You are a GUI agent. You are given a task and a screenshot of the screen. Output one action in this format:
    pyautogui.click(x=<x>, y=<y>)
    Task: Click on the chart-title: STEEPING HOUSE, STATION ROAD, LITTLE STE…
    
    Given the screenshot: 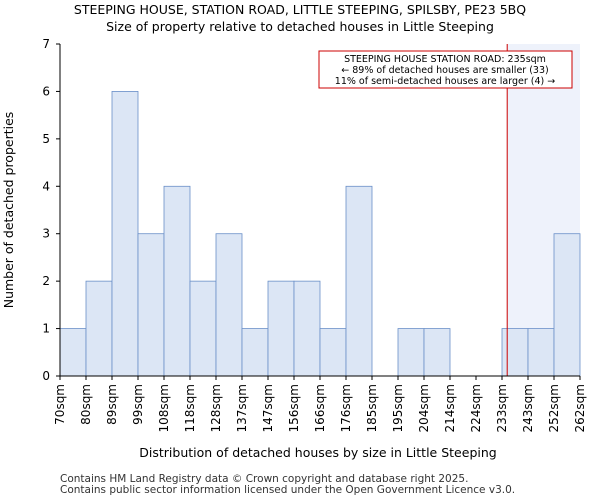 What is the action you would take?
    pyautogui.click(x=300, y=9)
    